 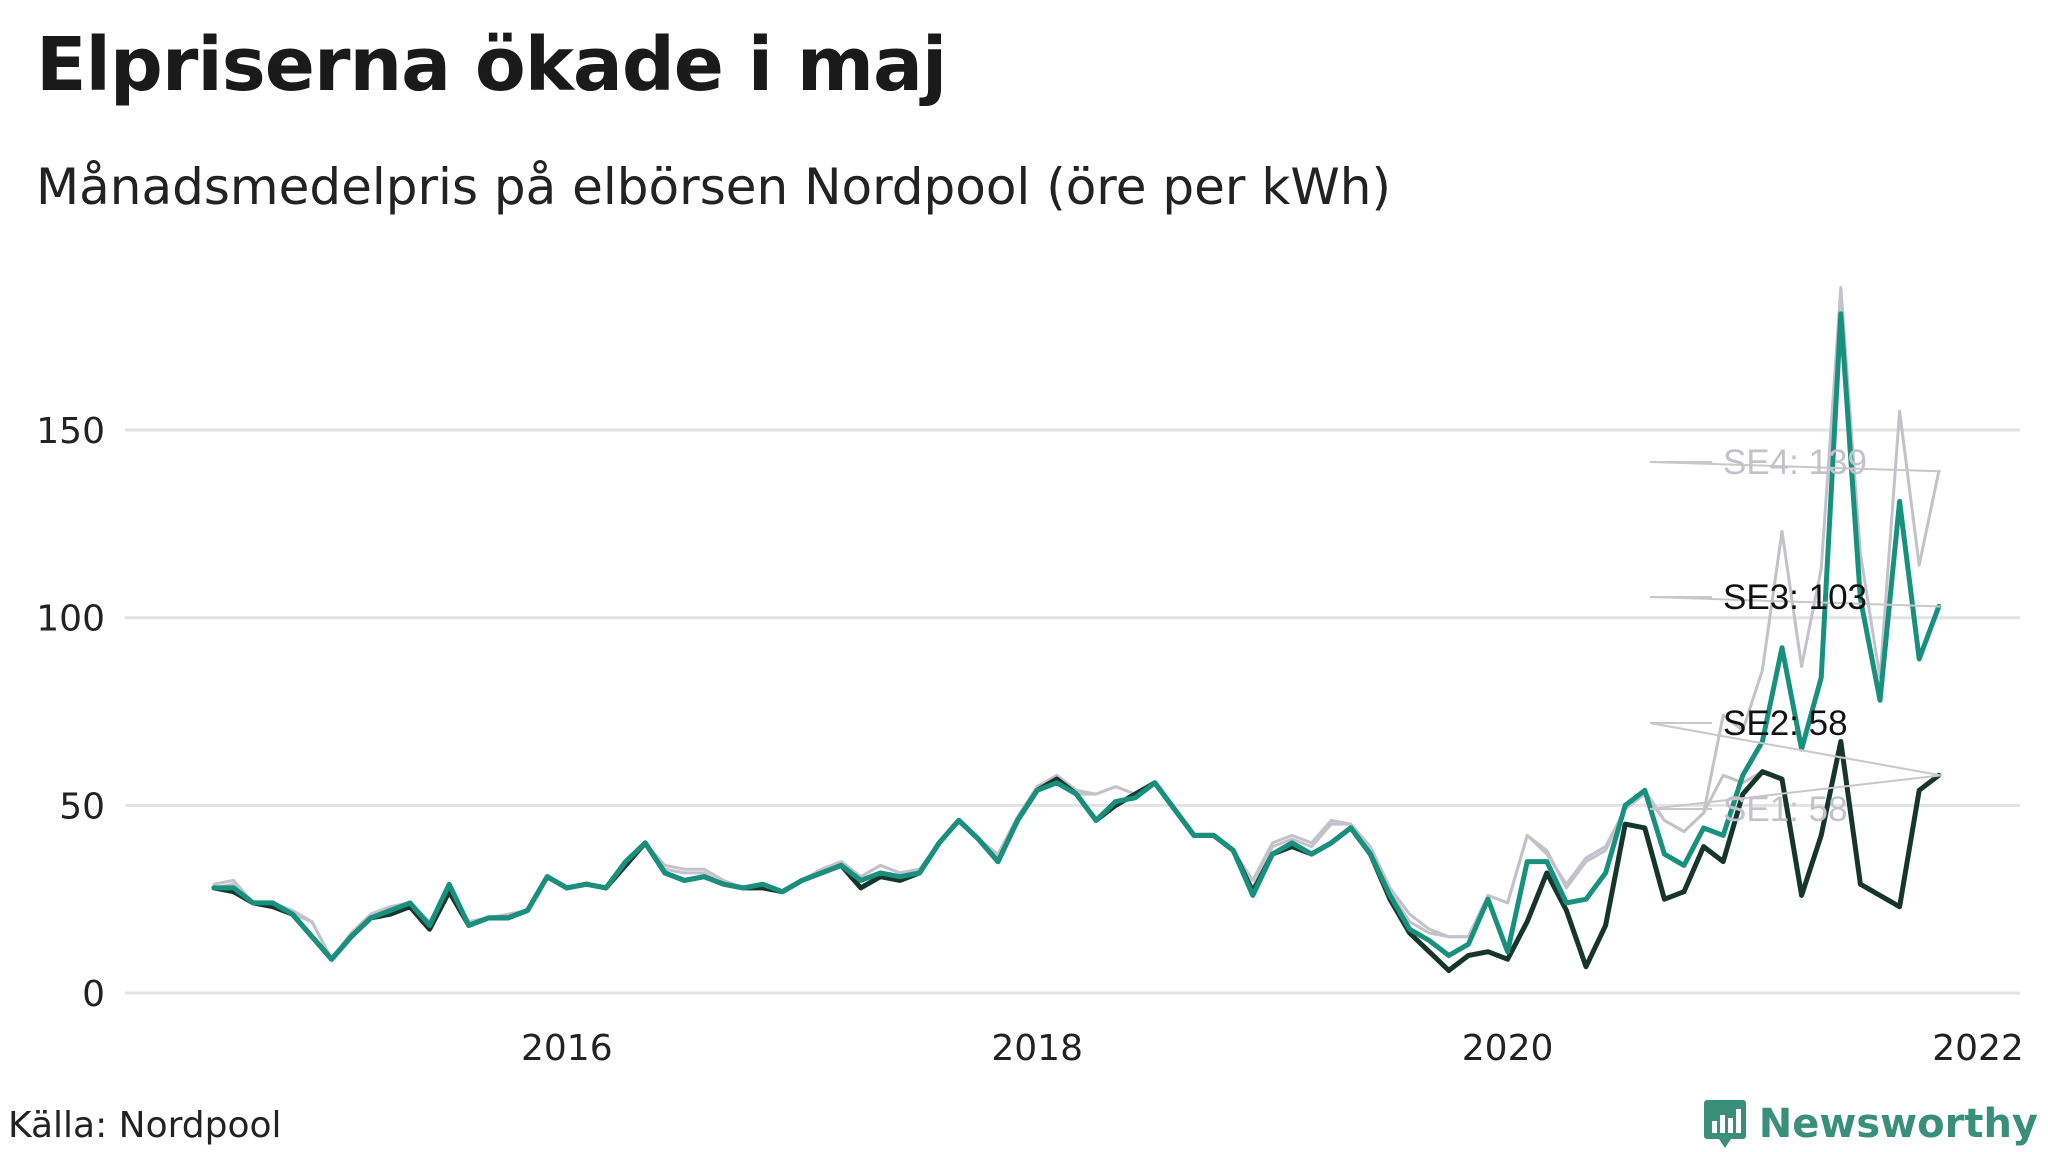 What do you see at coordinates (93, 994) in the screenshot?
I see `y-tick-label: 0` at bounding box center [93, 994].